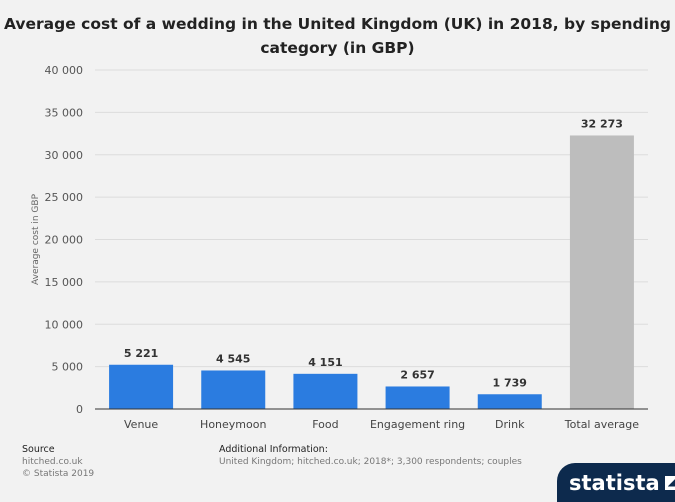 Image resolution: width=675 pixels, height=502 pixels. What do you see at coordinates (602, 123) in the screenshot?
I see `data-label: 32 273` at bounding box center [602, 123].